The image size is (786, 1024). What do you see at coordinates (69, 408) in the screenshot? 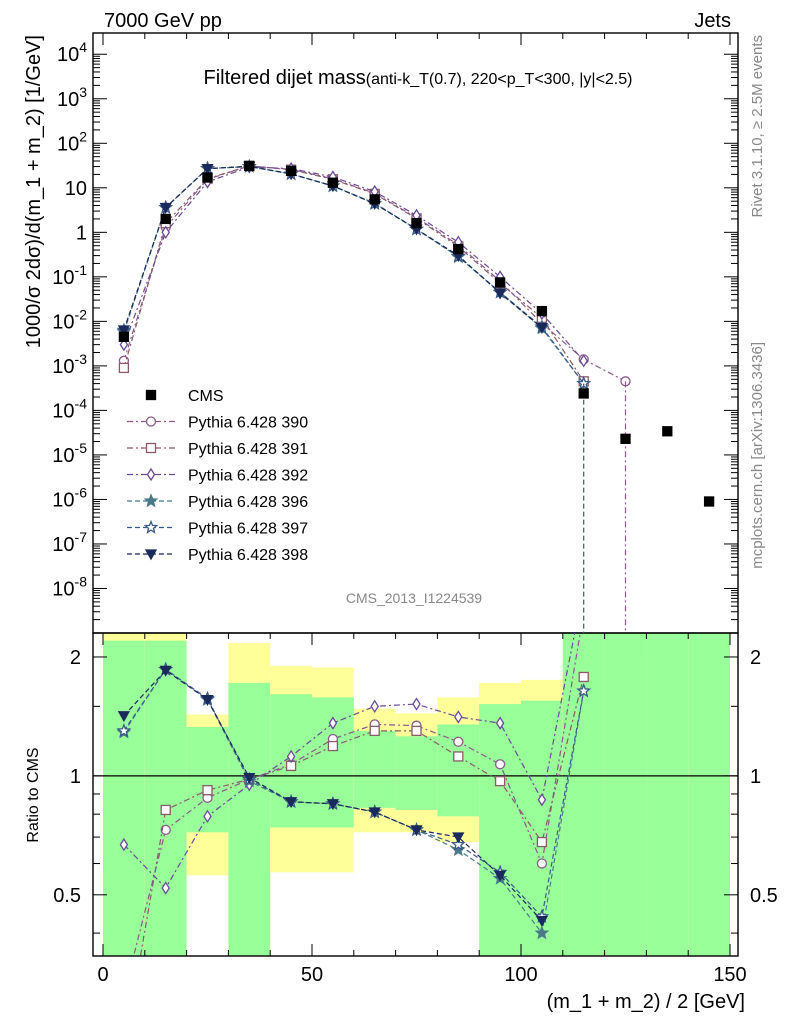
I see `y-tick-label: 10⁻⁴` at bounding box center [69, 408].